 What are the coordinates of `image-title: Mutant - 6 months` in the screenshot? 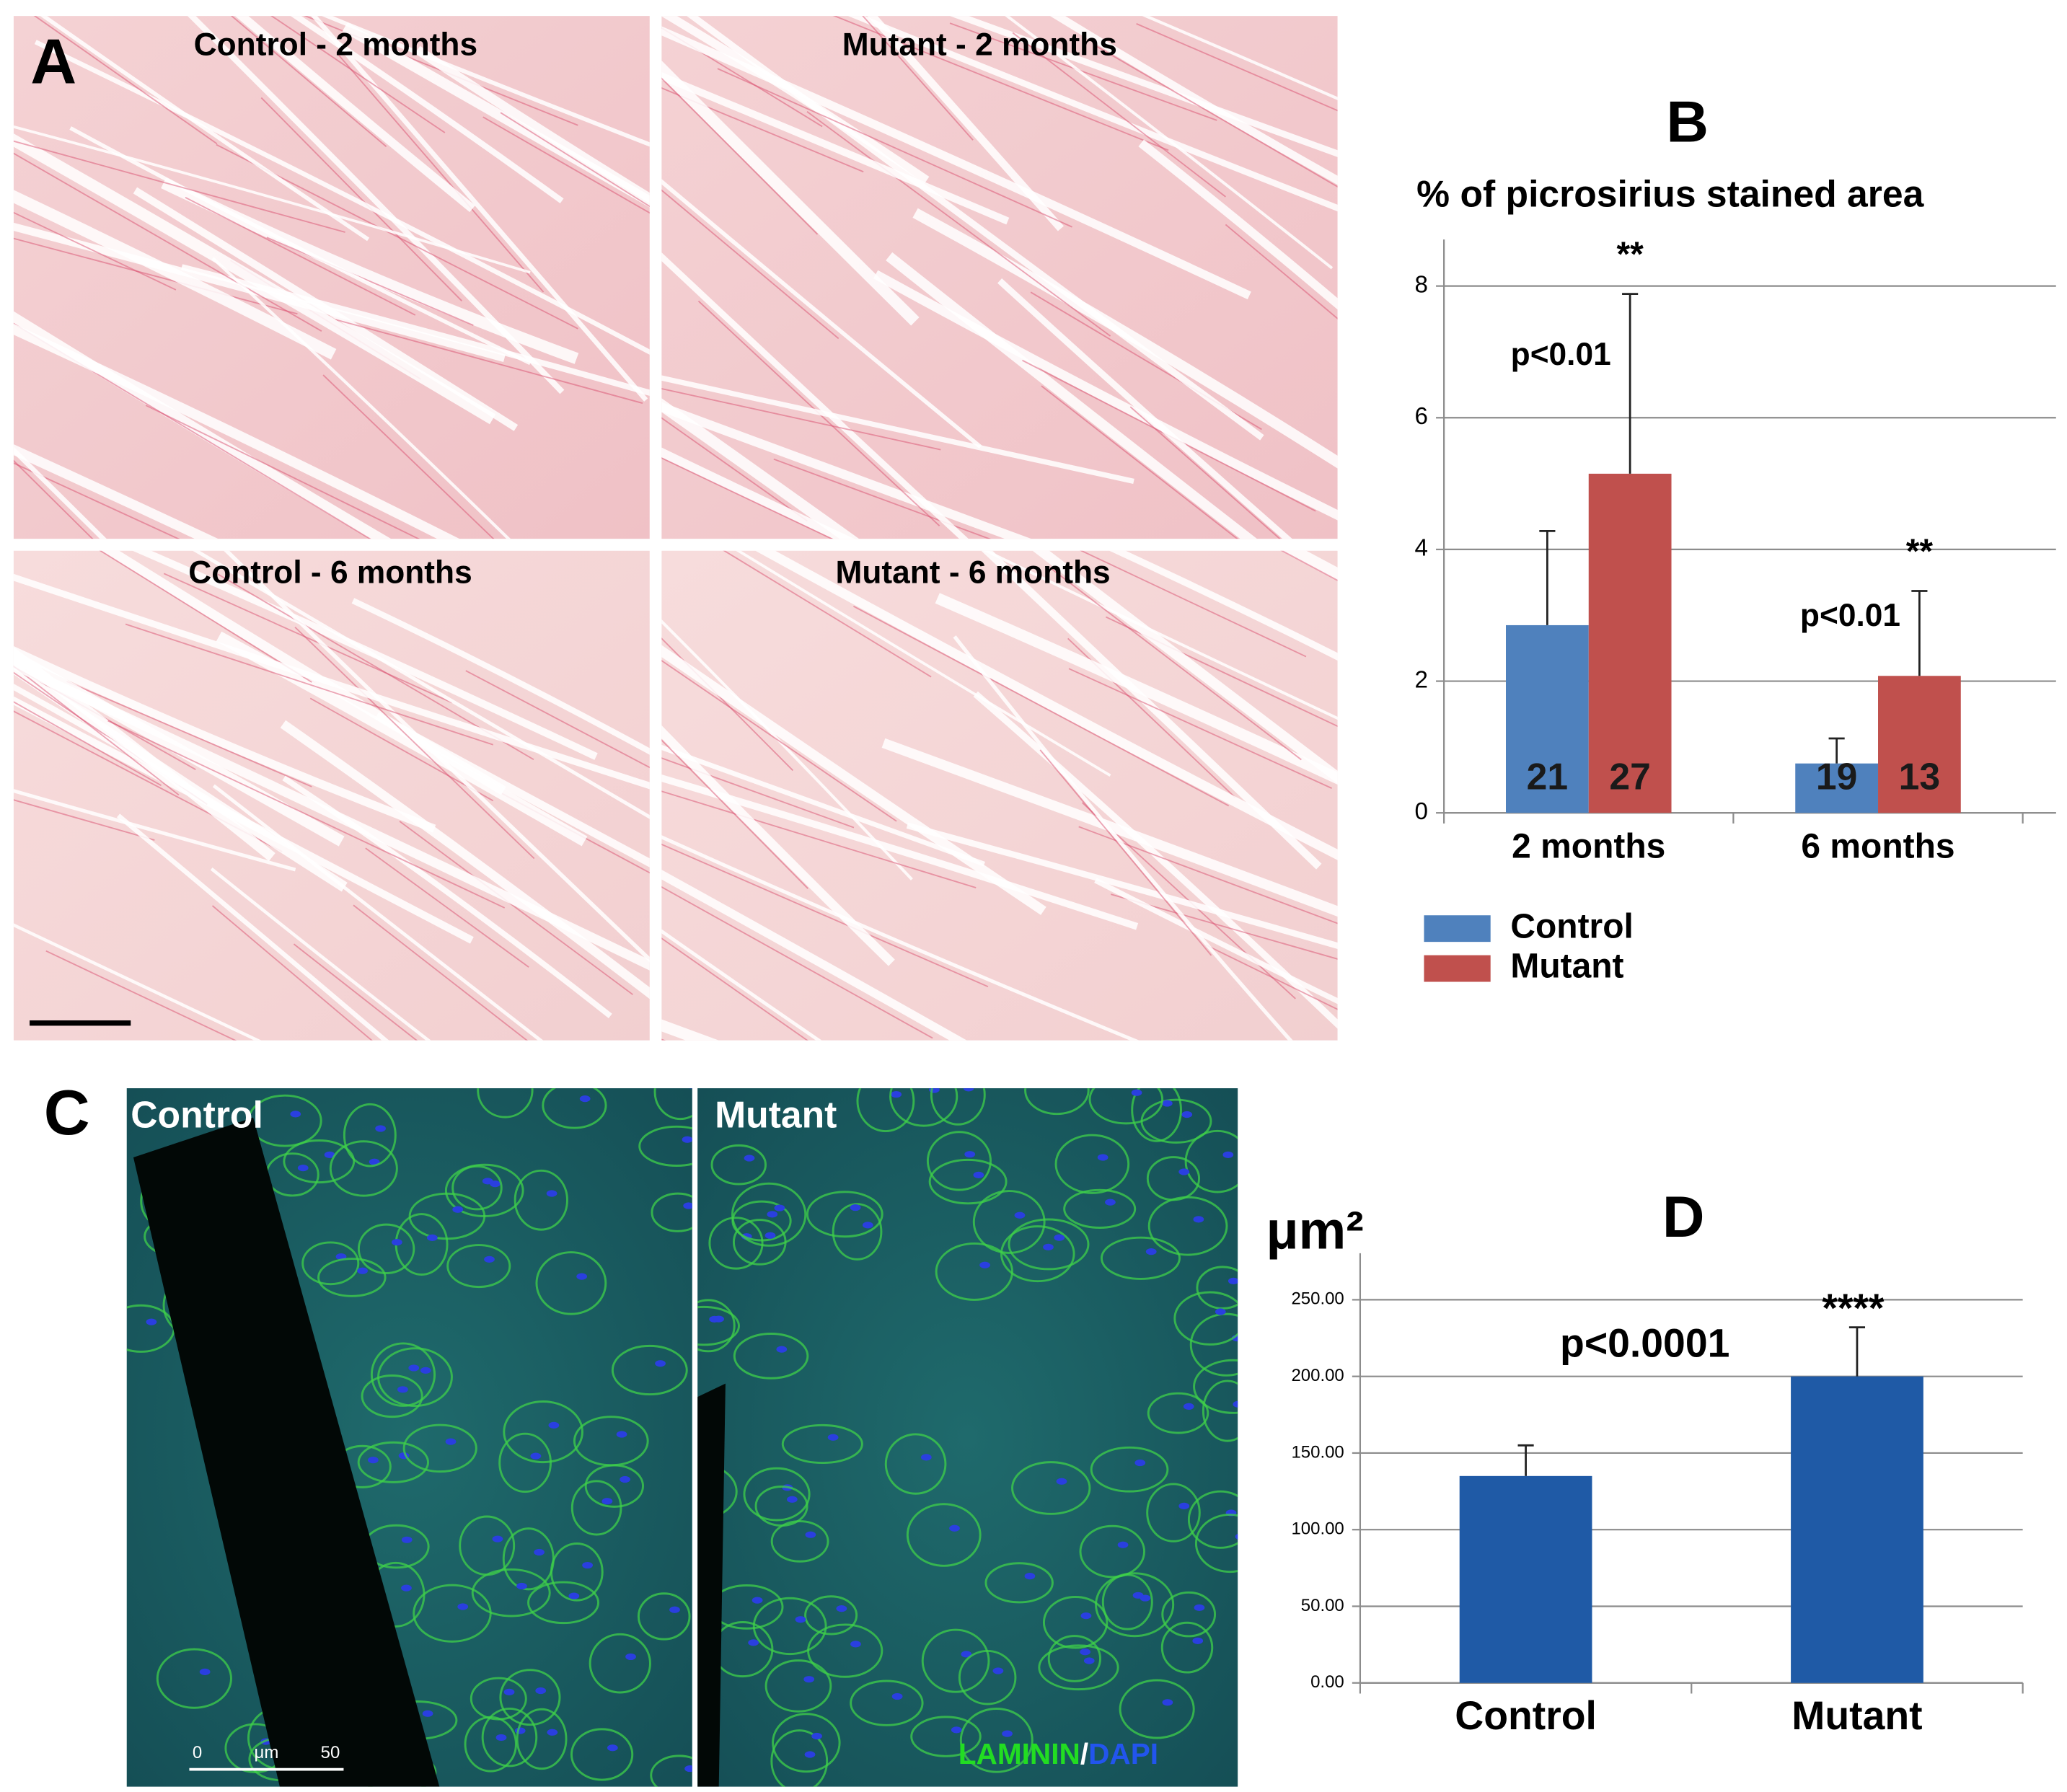 It's located at (973, 573).